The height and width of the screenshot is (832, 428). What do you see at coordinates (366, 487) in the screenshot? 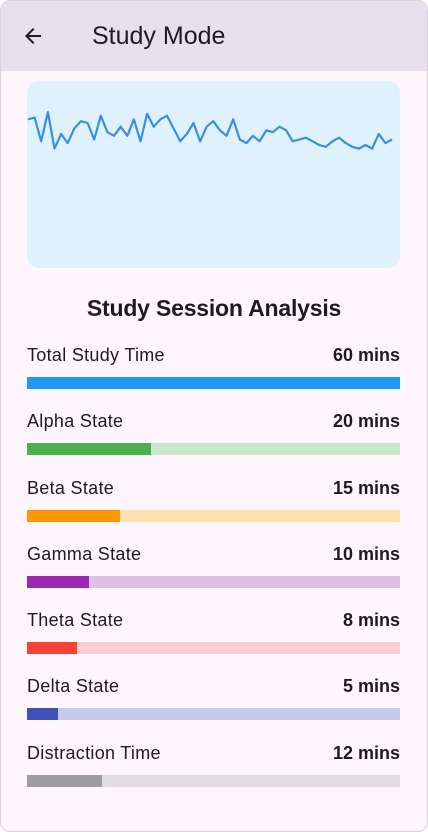
I see `stat-value: 15 mins` at bounding box center [366, 487].